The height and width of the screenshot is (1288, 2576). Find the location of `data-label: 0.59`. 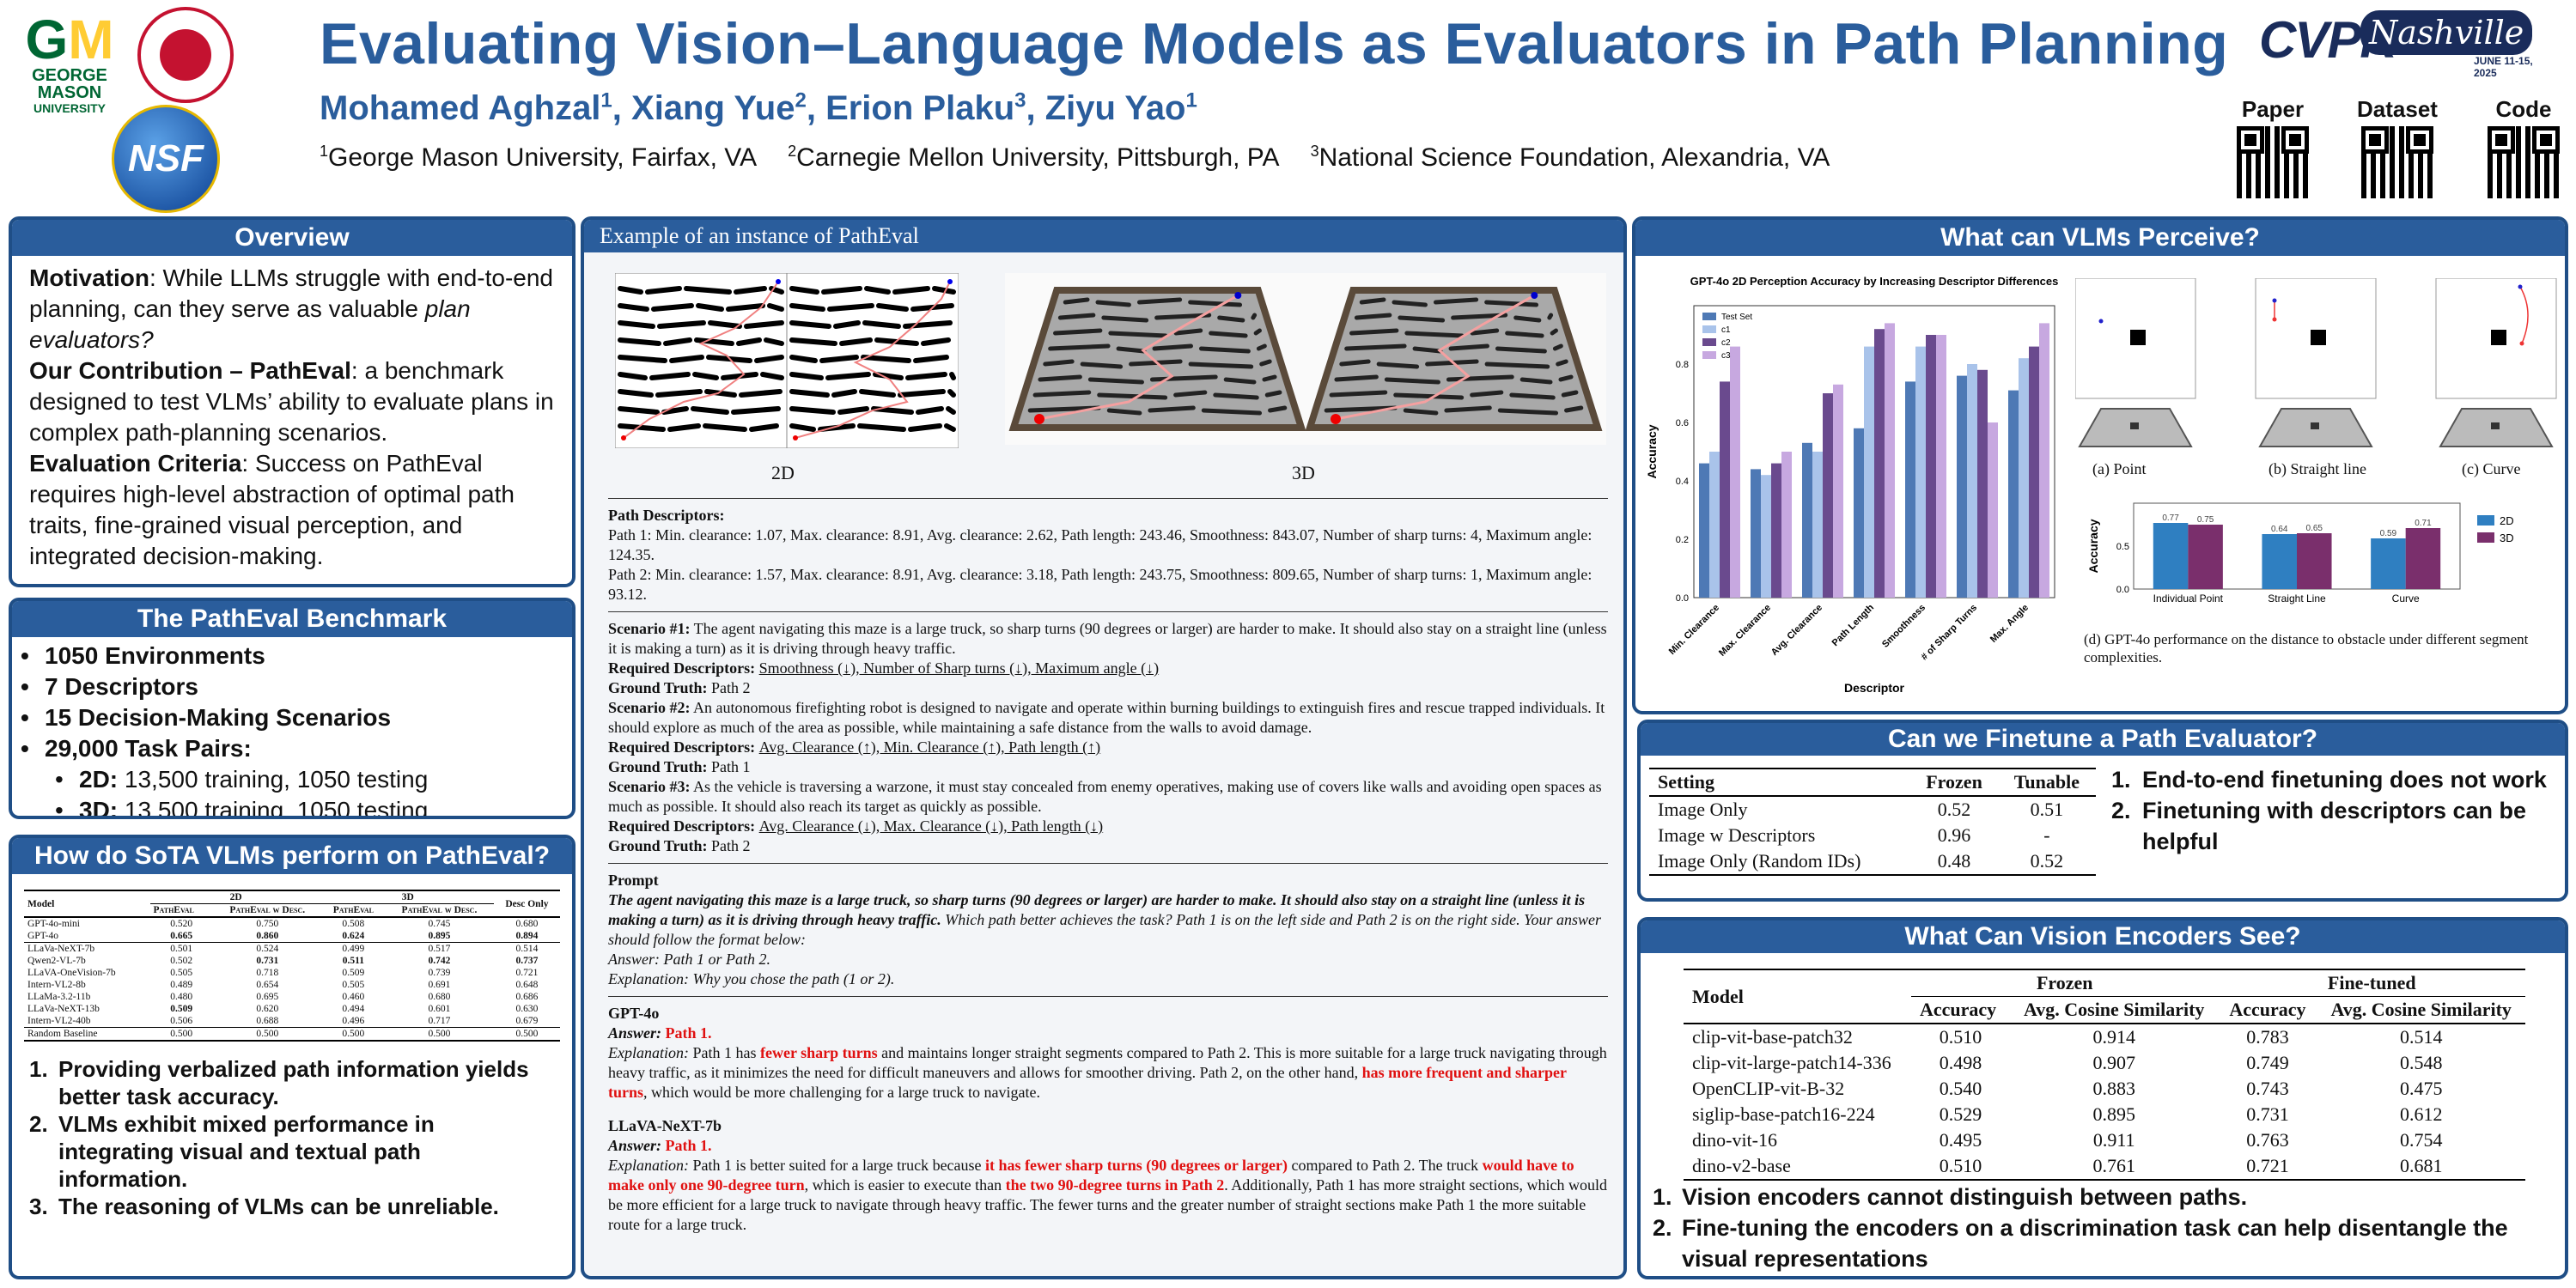

data-label: 0.59 is located at coordinates (2388, 533).